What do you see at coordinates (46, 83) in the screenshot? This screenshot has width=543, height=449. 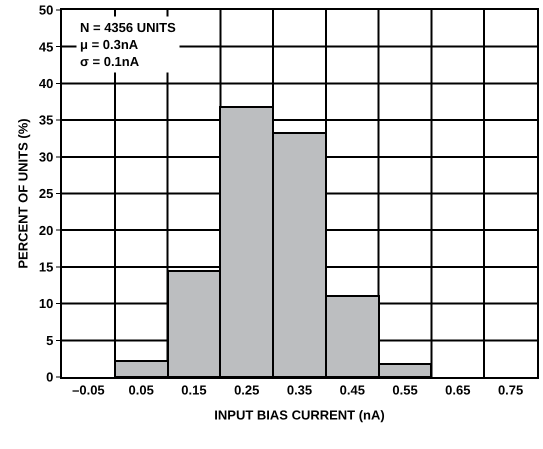 I see `y-tick-label: 40` at bounding box center [46, 83].